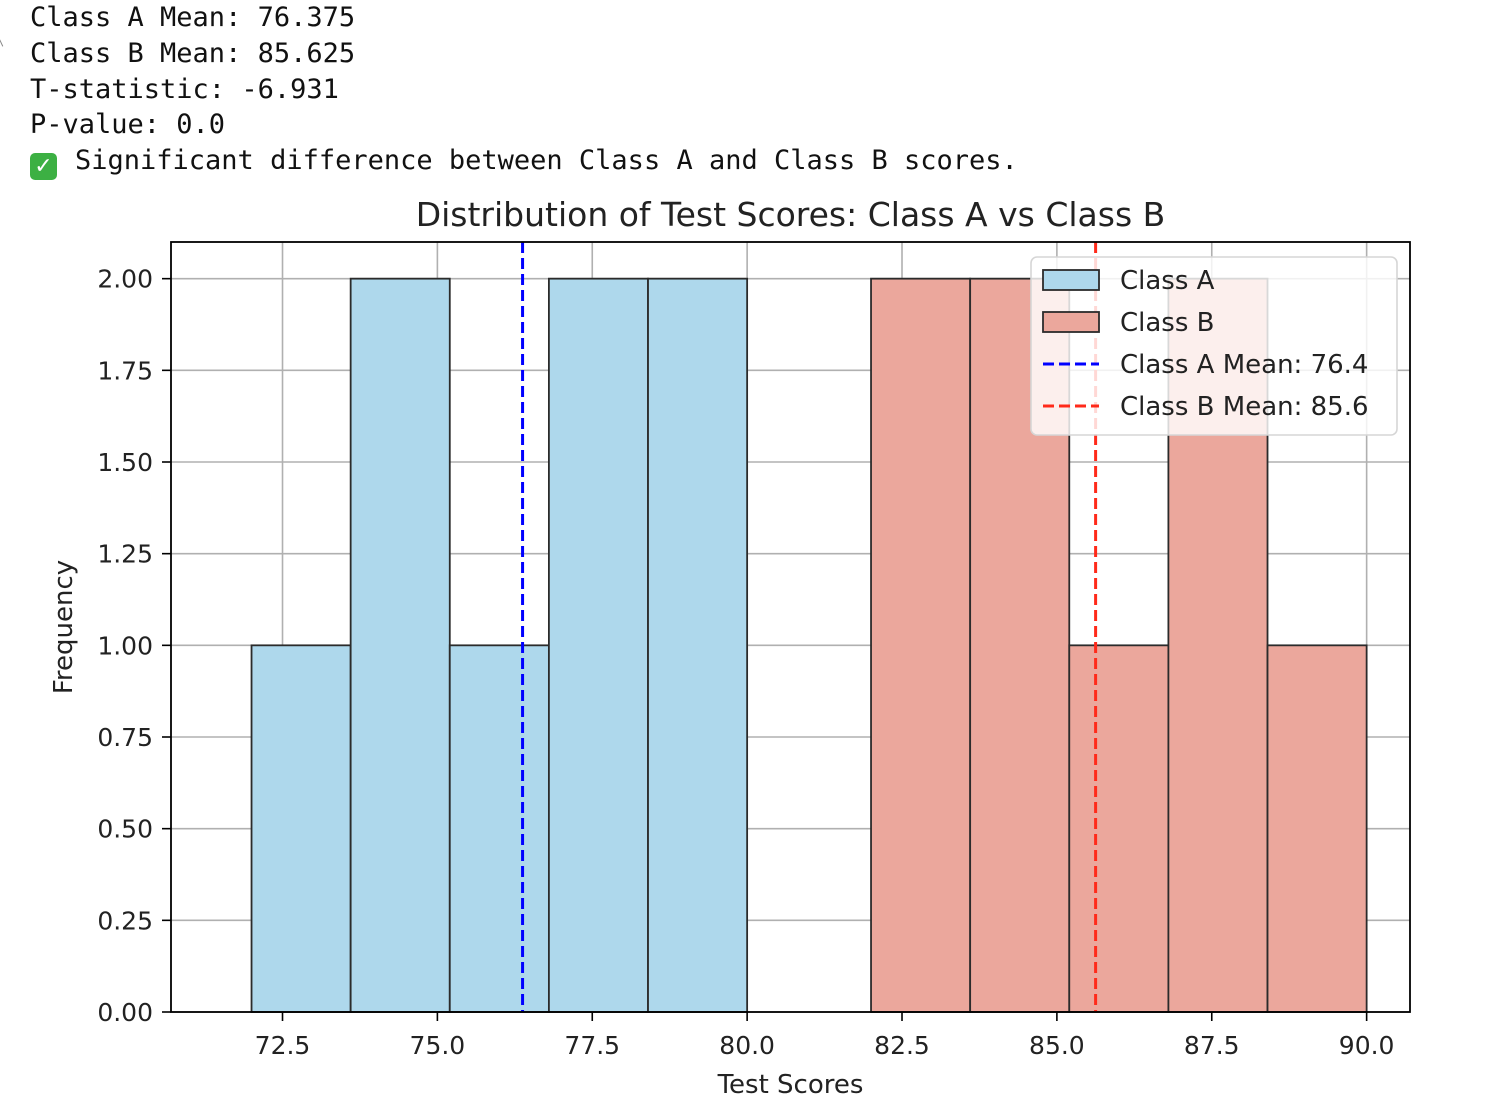  I want to click on legend-label: Class A, so click(1167, 281).